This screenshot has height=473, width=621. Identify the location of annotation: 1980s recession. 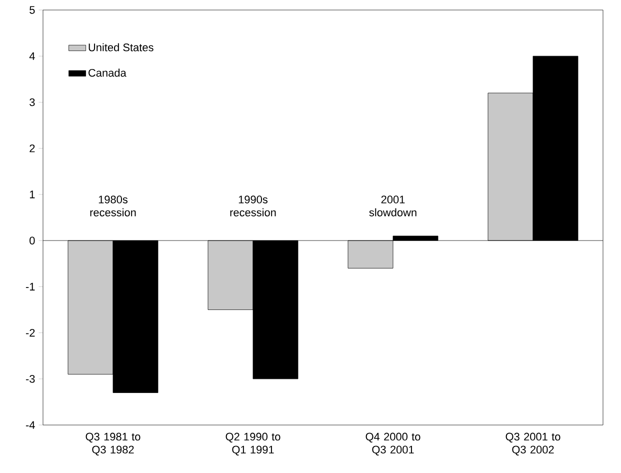
(113, 206).